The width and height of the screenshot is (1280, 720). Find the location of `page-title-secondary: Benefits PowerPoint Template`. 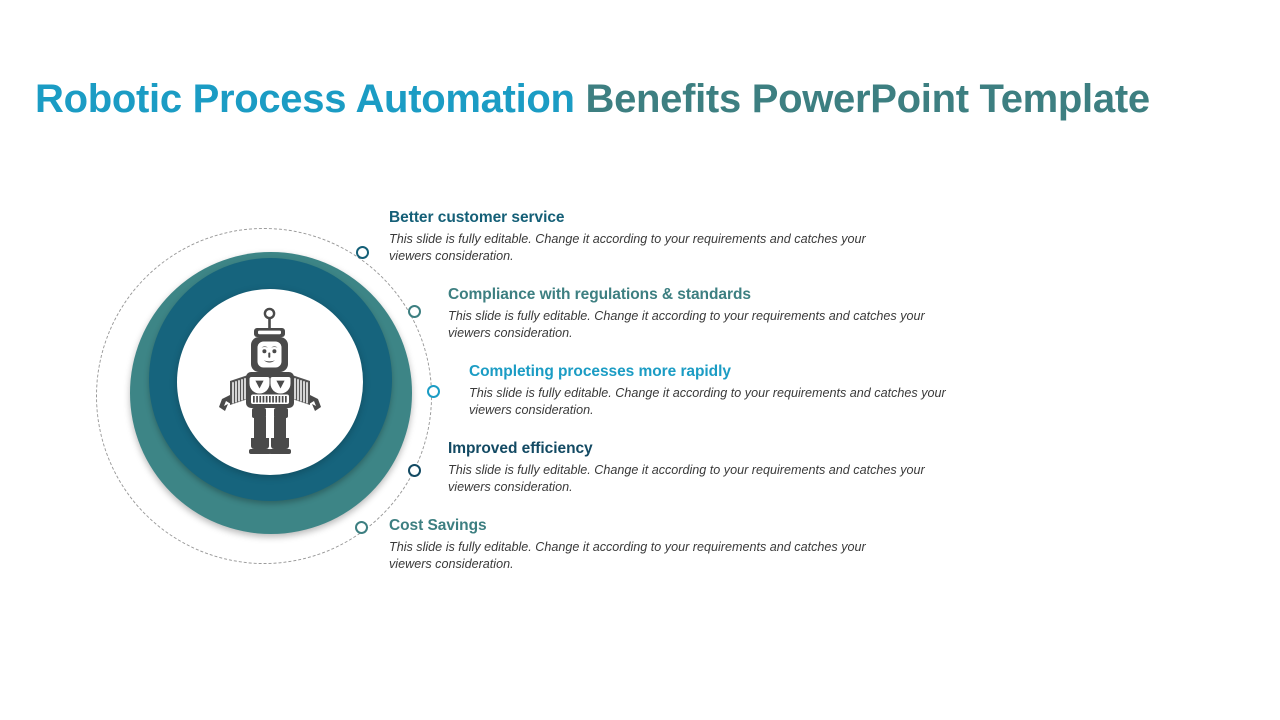

page-title-secondary: Benefits PowerPoint Template is located at coordinates (862, 98).